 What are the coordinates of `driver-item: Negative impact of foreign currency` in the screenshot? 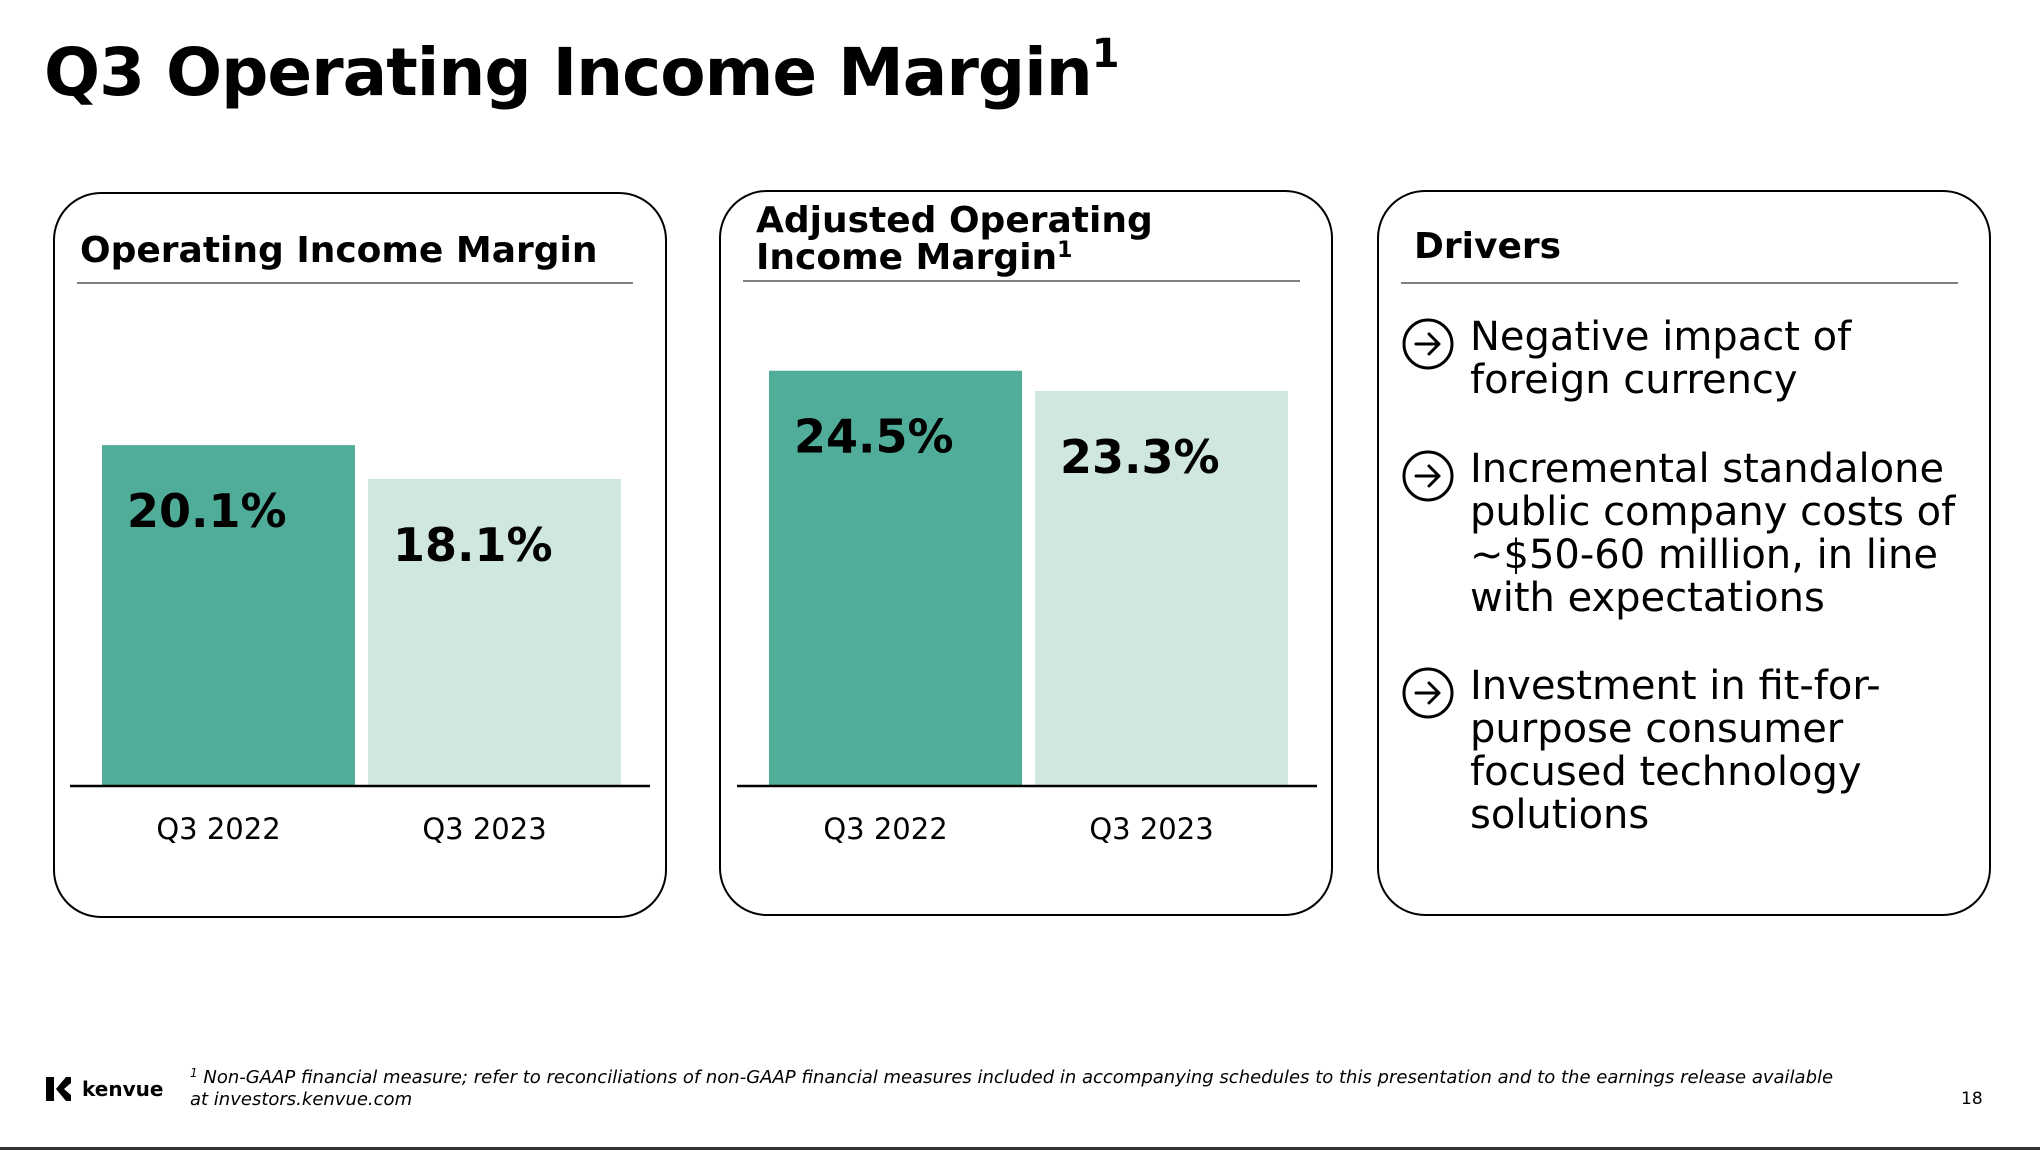 It's located at (1695, 359).